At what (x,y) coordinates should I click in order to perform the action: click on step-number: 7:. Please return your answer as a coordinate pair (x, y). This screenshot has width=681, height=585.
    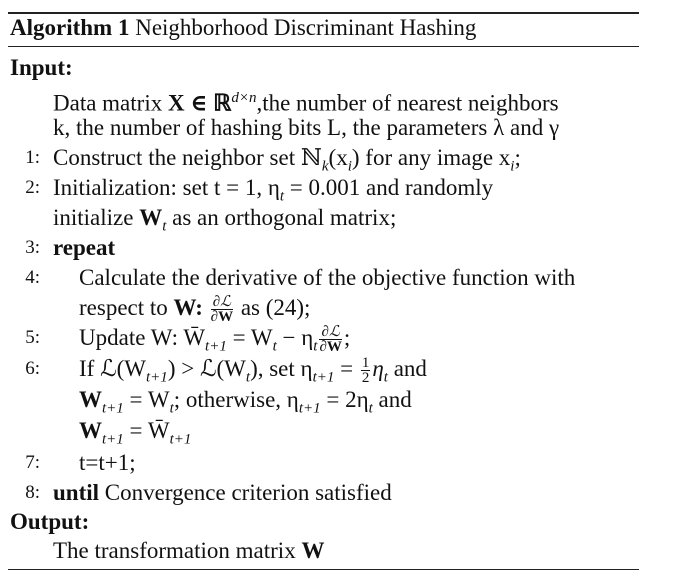
    Looking at the image, I should click on (32, 462).